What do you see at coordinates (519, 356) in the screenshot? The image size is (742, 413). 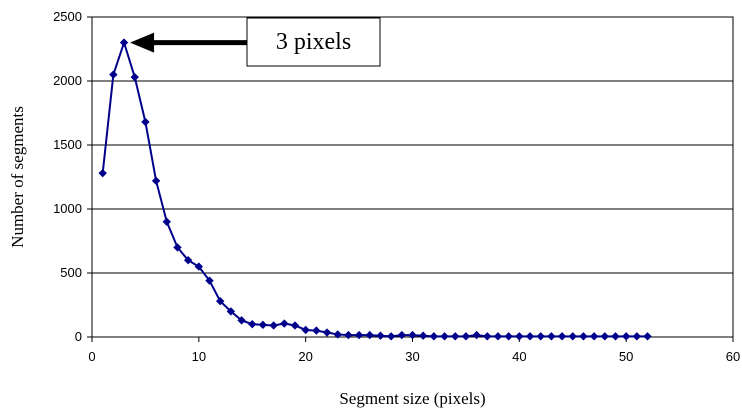 I see `x-tick-label-40: 40` at bounding box center [519, 356].